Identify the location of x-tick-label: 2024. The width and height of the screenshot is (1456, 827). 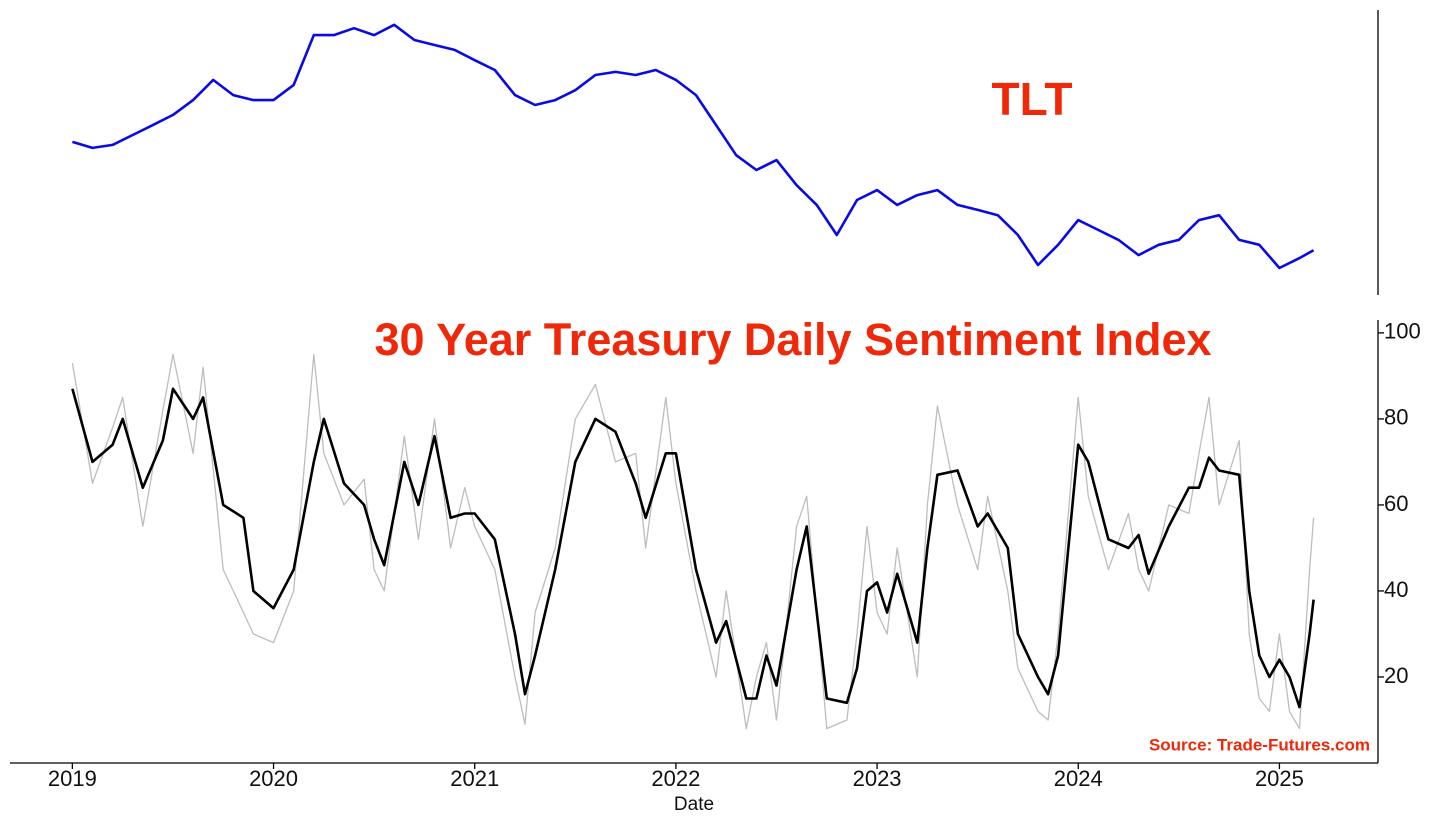
(1078, 778).